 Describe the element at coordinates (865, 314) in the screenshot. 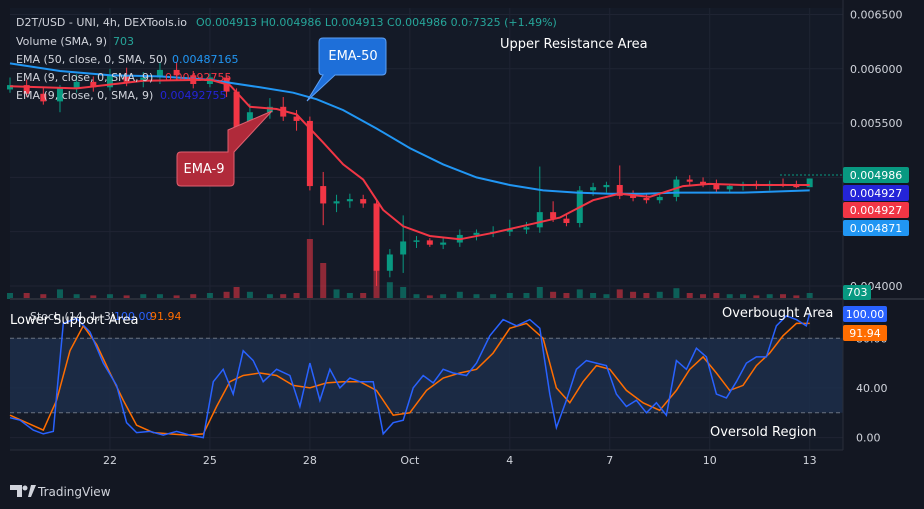

I see `stoch-badge-label: 100.00` at that location.